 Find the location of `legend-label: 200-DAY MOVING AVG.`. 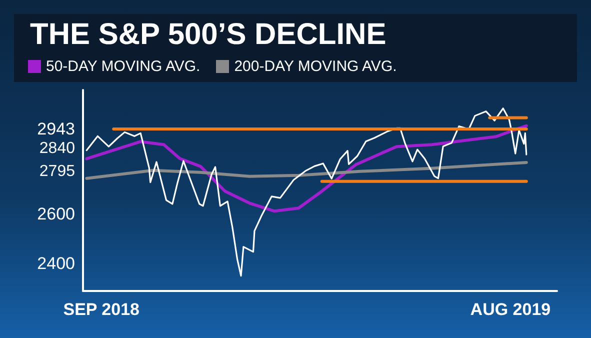

legend-label: 200-DAY MOVING AVG. is located at coordinates (315, 66).